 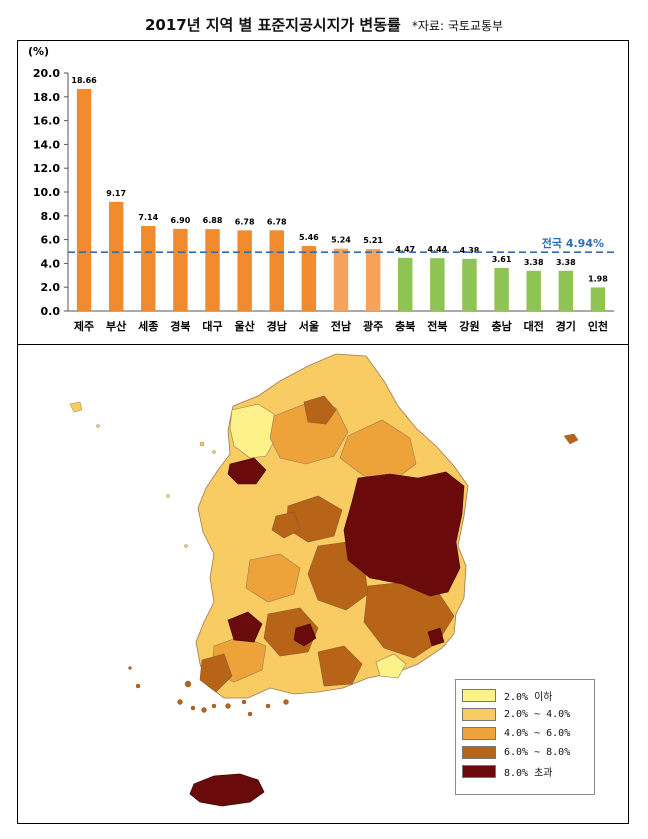 I want to click on legend-item: 4.0% ~ 6.0%, so click(x=528, y=733).